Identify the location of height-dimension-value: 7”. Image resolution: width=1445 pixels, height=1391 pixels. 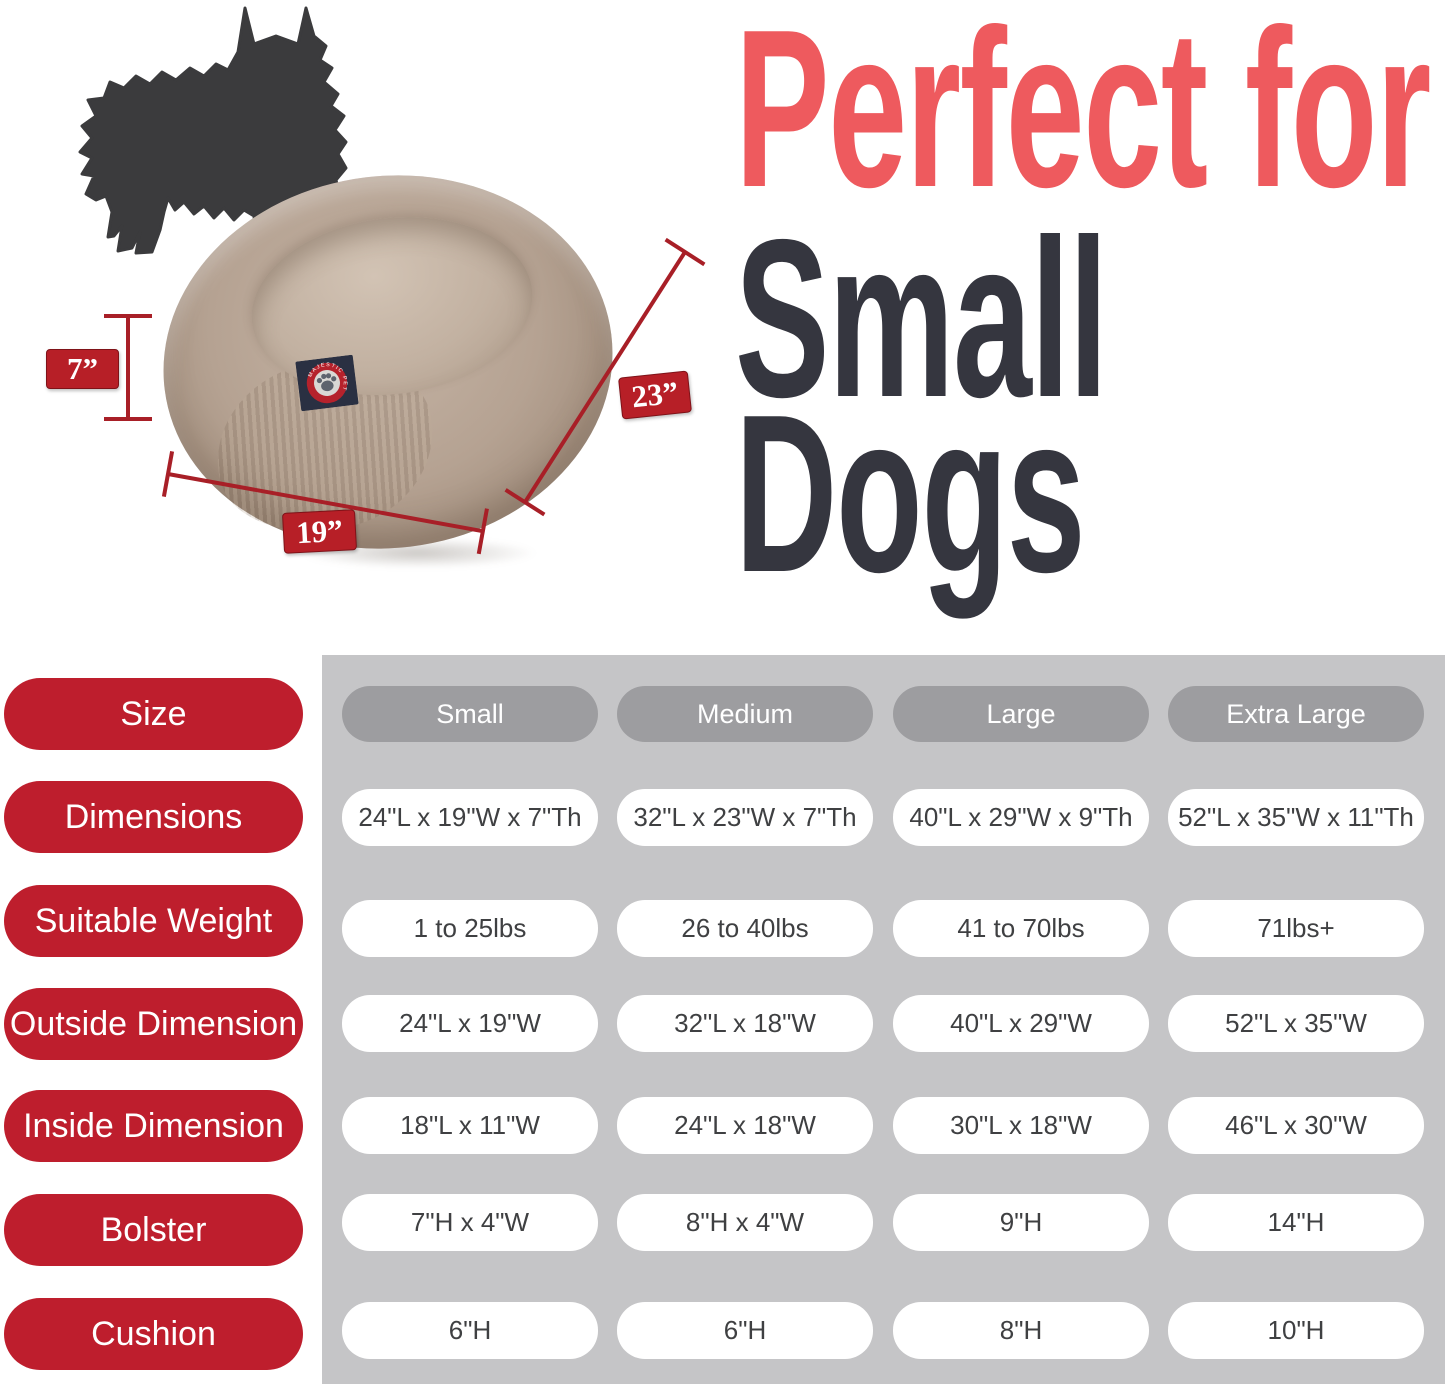
(82, 368).